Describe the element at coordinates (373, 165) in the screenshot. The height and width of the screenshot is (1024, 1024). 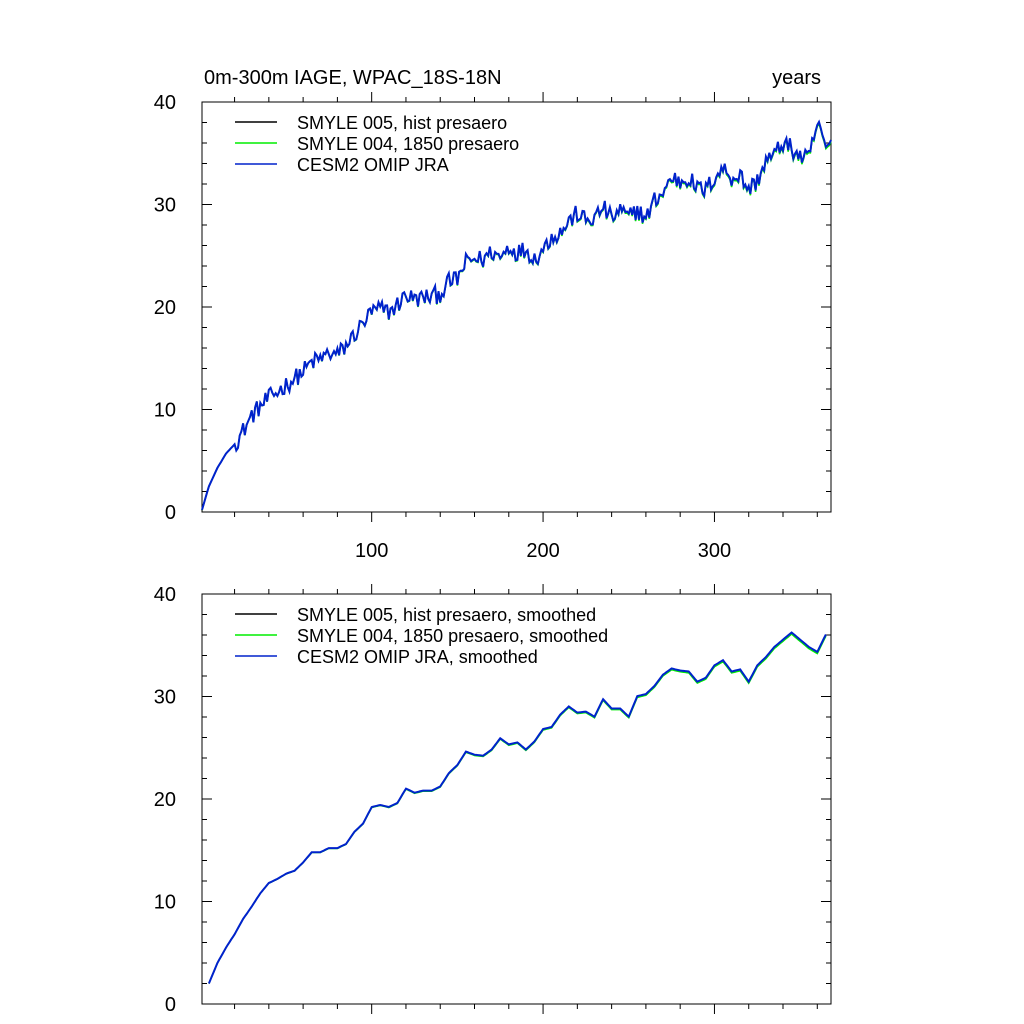
I see `legend-label: CESM2 OMIP JRA` at that location.